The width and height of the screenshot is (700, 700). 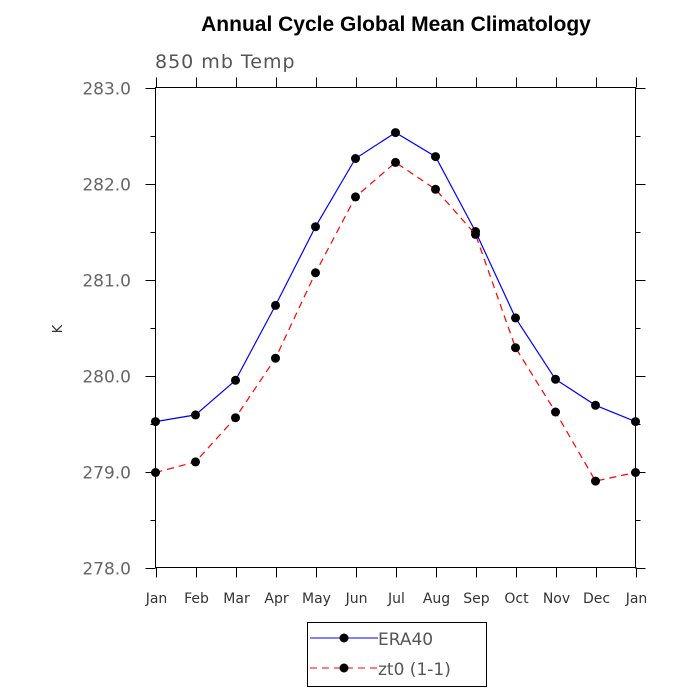 What do you see at coordinates (106, 282) in the screenshot?
I see `y-tick-label: 281.0` at bounding box center [106, 282].